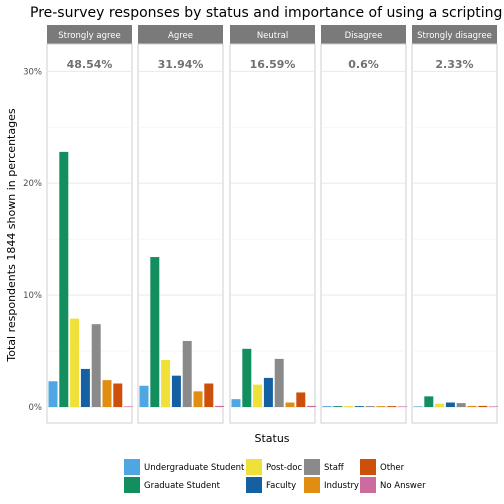 The width and height of the screenshot is (504, 504). Describe the element at coordinates (32, 184) in the screenshot. I see `y-tick-label: 20%` at that location.